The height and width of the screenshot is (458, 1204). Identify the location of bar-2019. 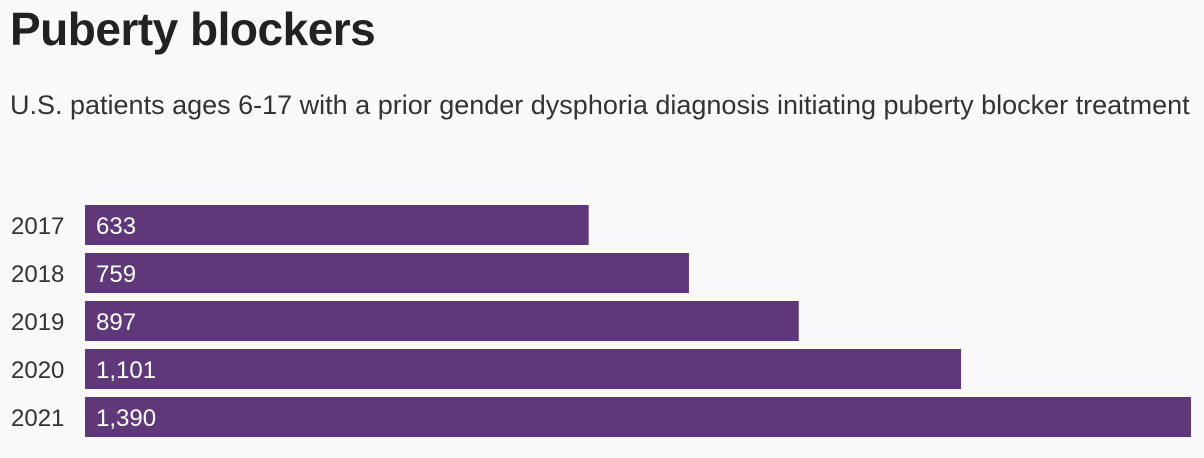
(442, 321).